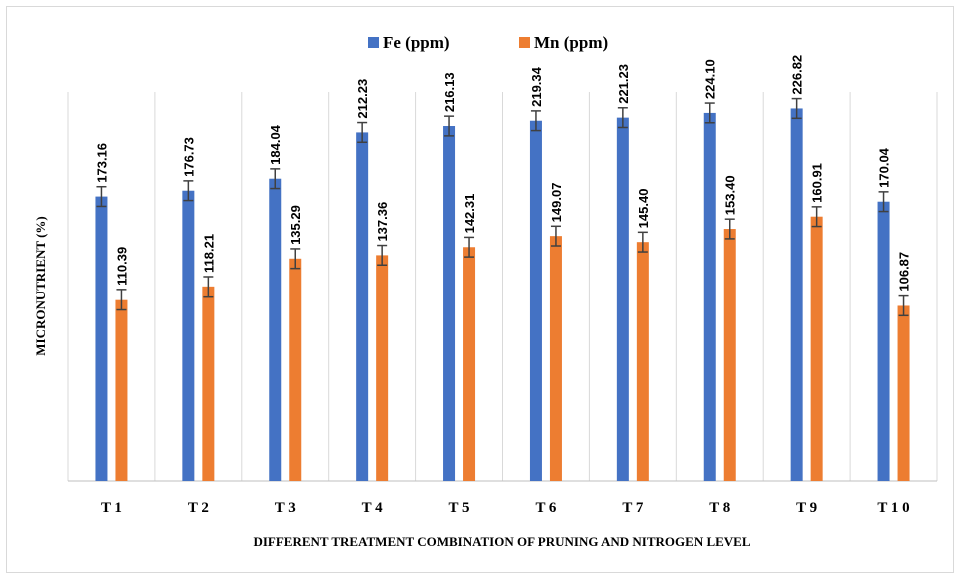 The height and width of the screenshot is (579, 960). I want to click on data-label: 149.07, so click(556, 203).